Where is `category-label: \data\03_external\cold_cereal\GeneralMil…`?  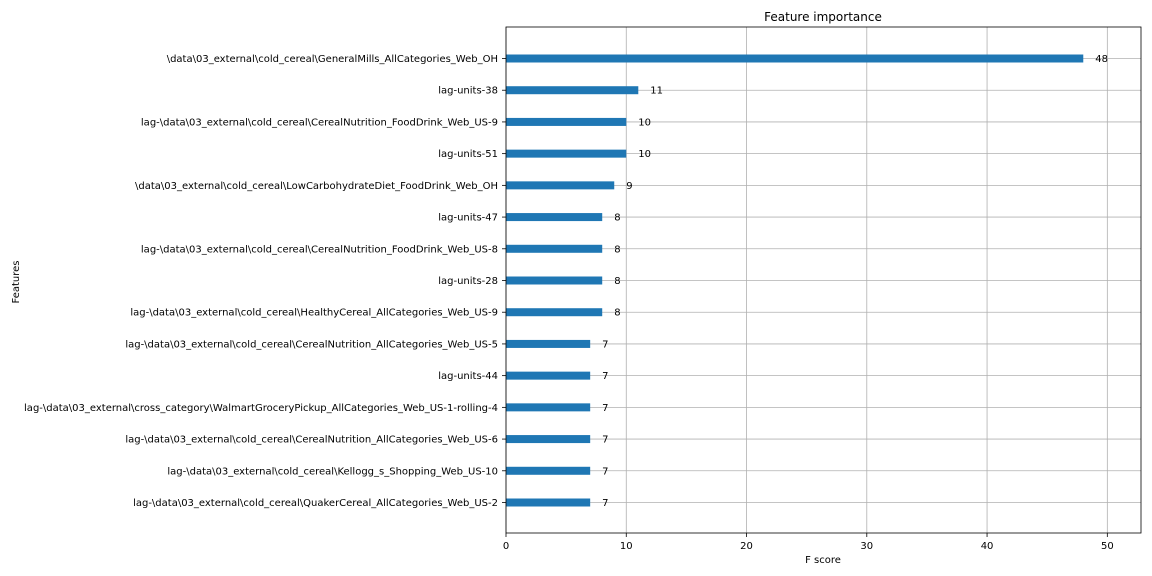 category-label: \data\03_external\cold_cereal\GeneralMil… is located at coordinates (332, 59).